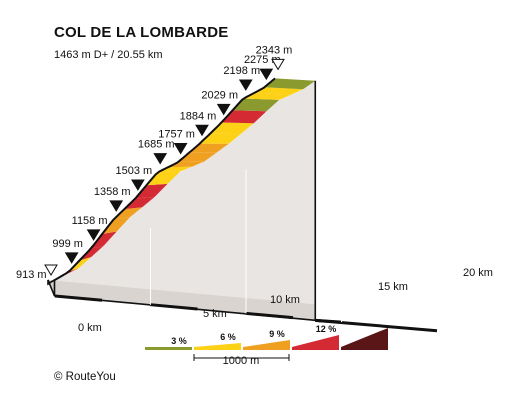  I want to click on legend-label-1: 6 %, so click(228, 337).